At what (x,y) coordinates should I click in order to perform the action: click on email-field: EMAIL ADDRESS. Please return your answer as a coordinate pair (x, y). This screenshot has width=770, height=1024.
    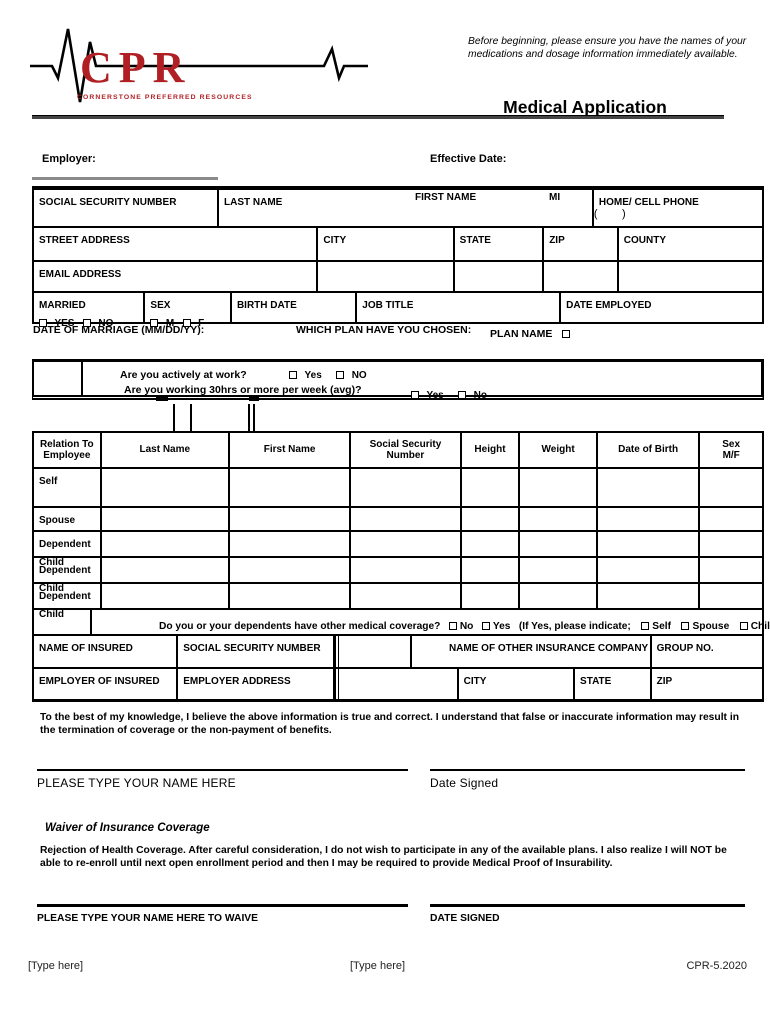
    Looking at the image, I should click on (176, 276).